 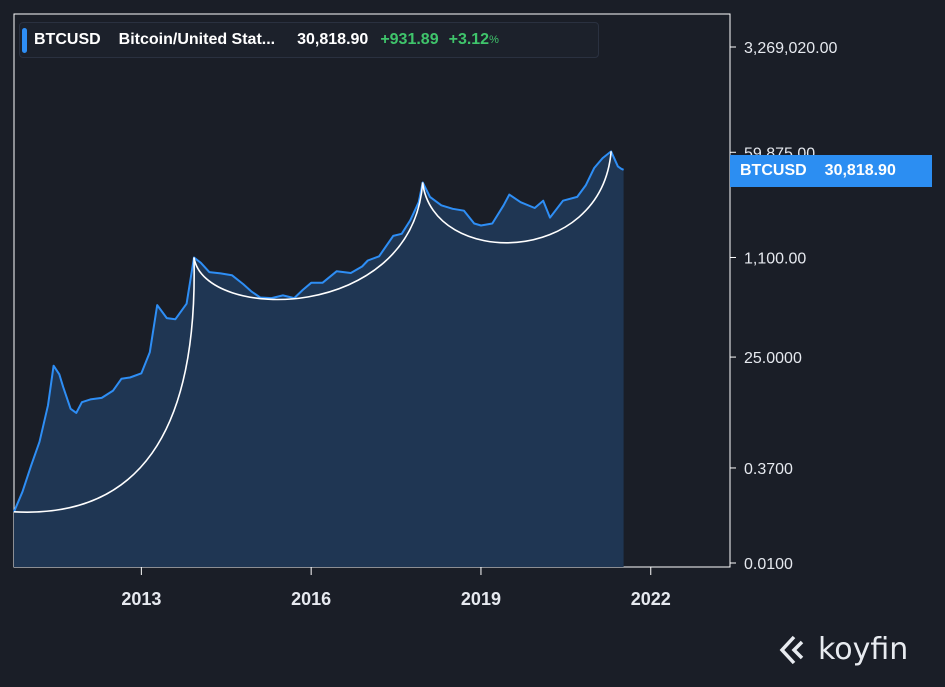 What do you see at coordinates (791, 48) in the screenshot?
I see `y-tick-label-0: 3,269,020.00` at bounding box center [791, 48].